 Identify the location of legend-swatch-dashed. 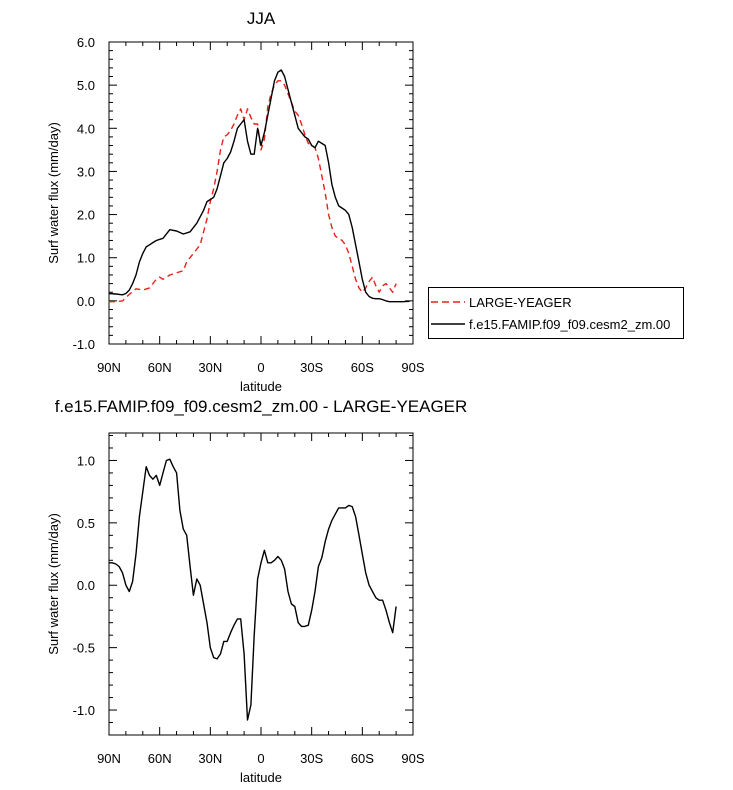
(448, 302).